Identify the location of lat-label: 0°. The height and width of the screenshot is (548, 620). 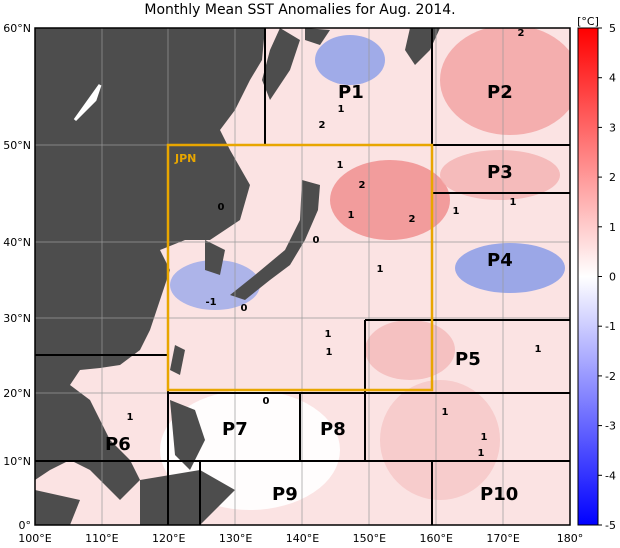
(25, 525).